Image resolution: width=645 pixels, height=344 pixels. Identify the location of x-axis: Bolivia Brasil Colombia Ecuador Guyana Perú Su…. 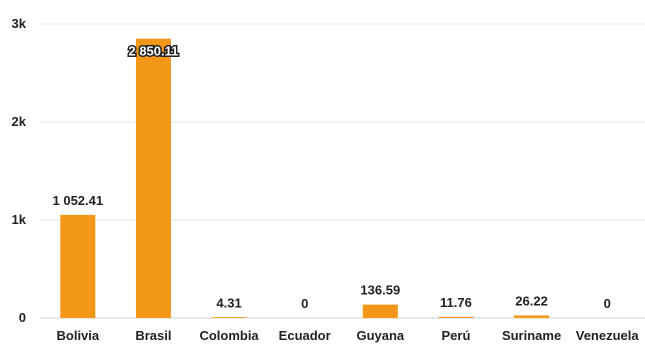
(348, 335).